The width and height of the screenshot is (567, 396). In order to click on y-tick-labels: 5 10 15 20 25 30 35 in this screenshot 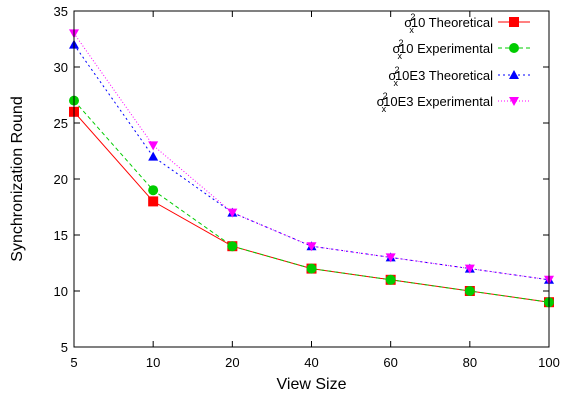, I will do `click(61, 179)`.